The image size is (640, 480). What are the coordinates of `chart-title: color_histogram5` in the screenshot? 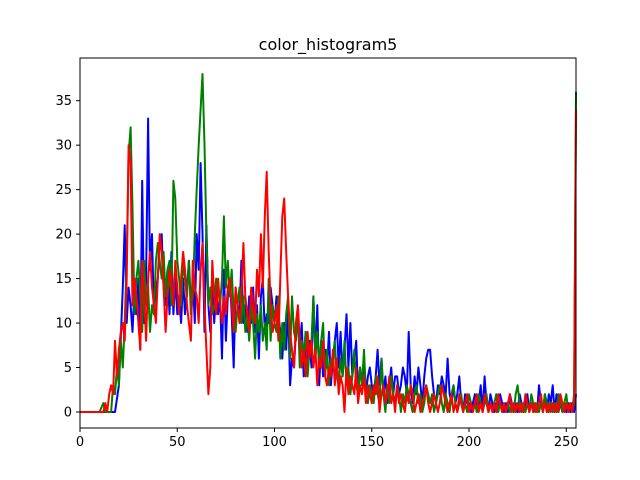 It's located at (328, 45).